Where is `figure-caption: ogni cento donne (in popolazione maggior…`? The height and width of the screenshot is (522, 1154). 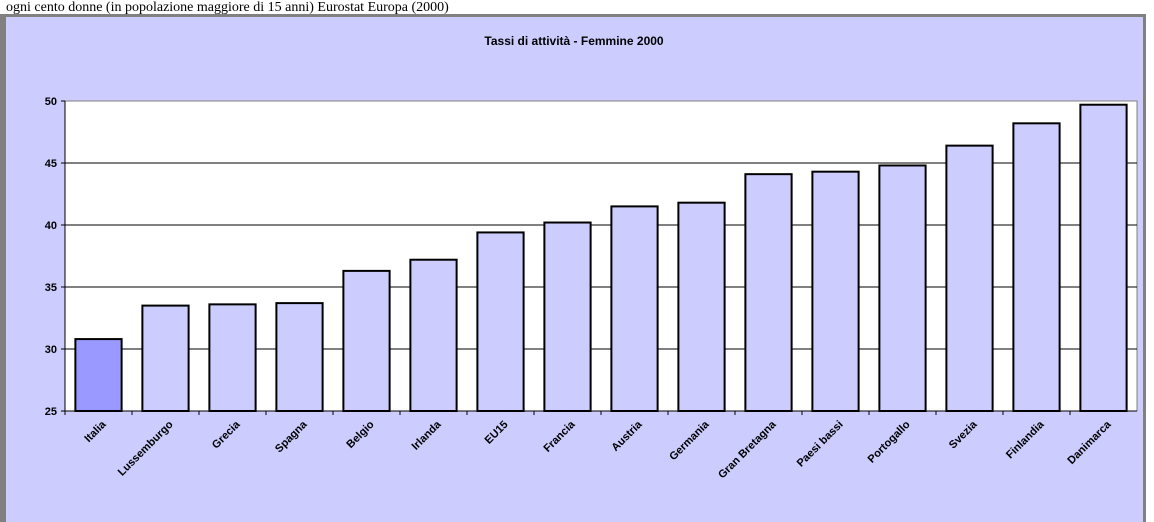 figure-caption: ogni cento donne (in popolazione maggior… is located at coordinates (227, 7).